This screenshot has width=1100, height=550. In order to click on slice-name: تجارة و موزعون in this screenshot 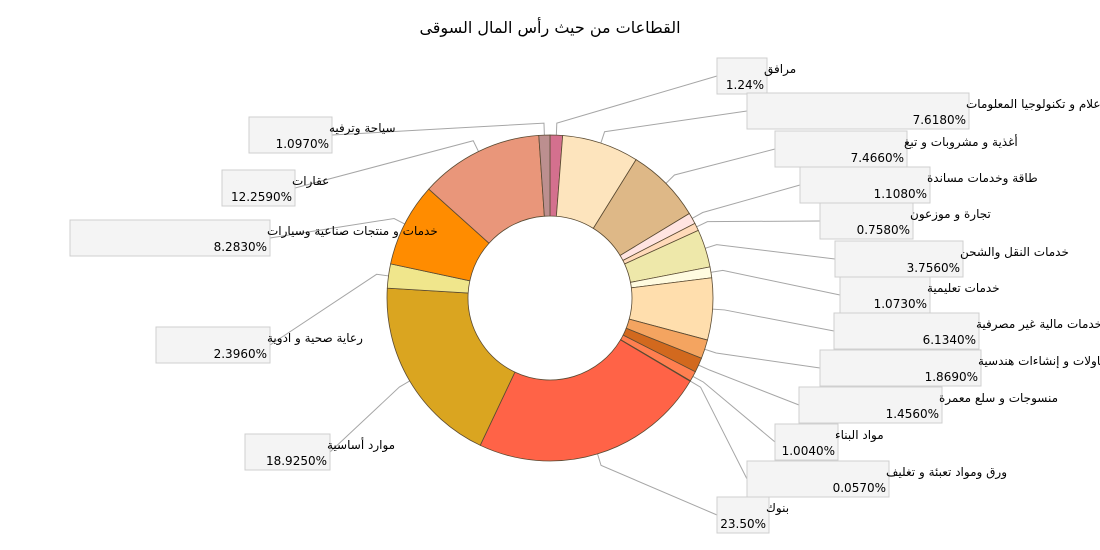, I will do `click(950, 214)`.